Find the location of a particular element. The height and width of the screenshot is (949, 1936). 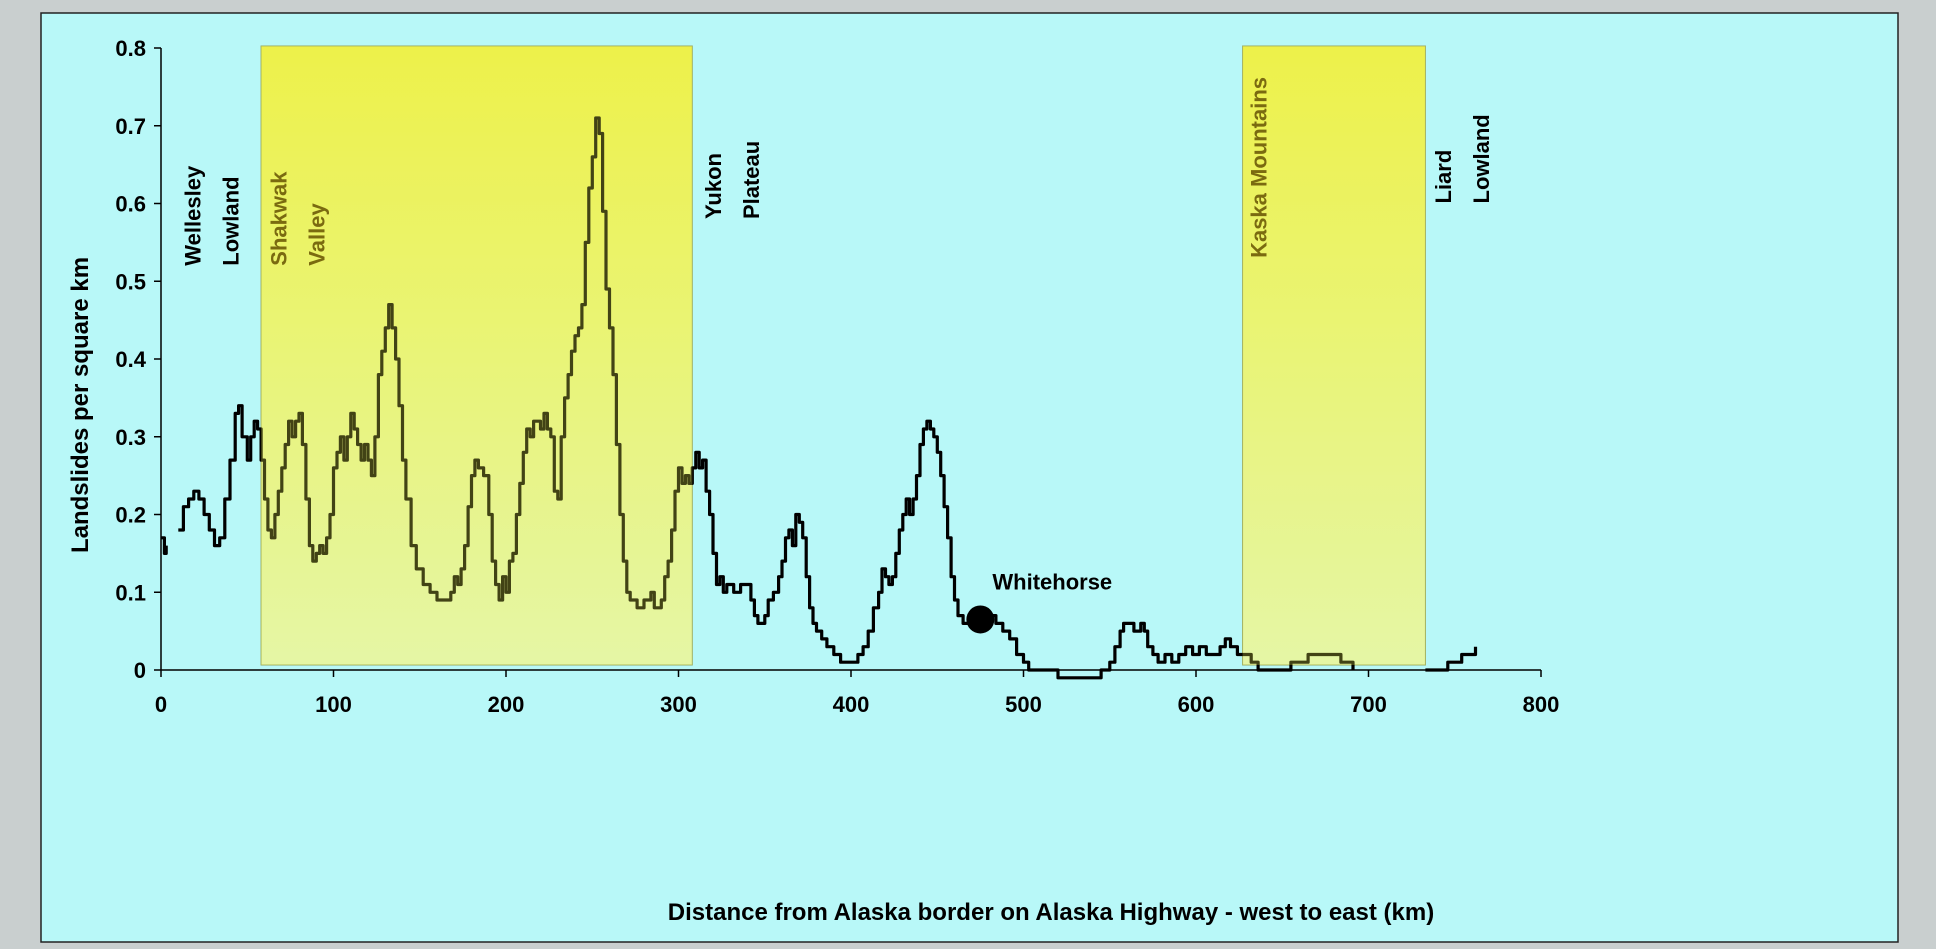

y-tick-label: 0.8 is located at coordinates (130, 48).